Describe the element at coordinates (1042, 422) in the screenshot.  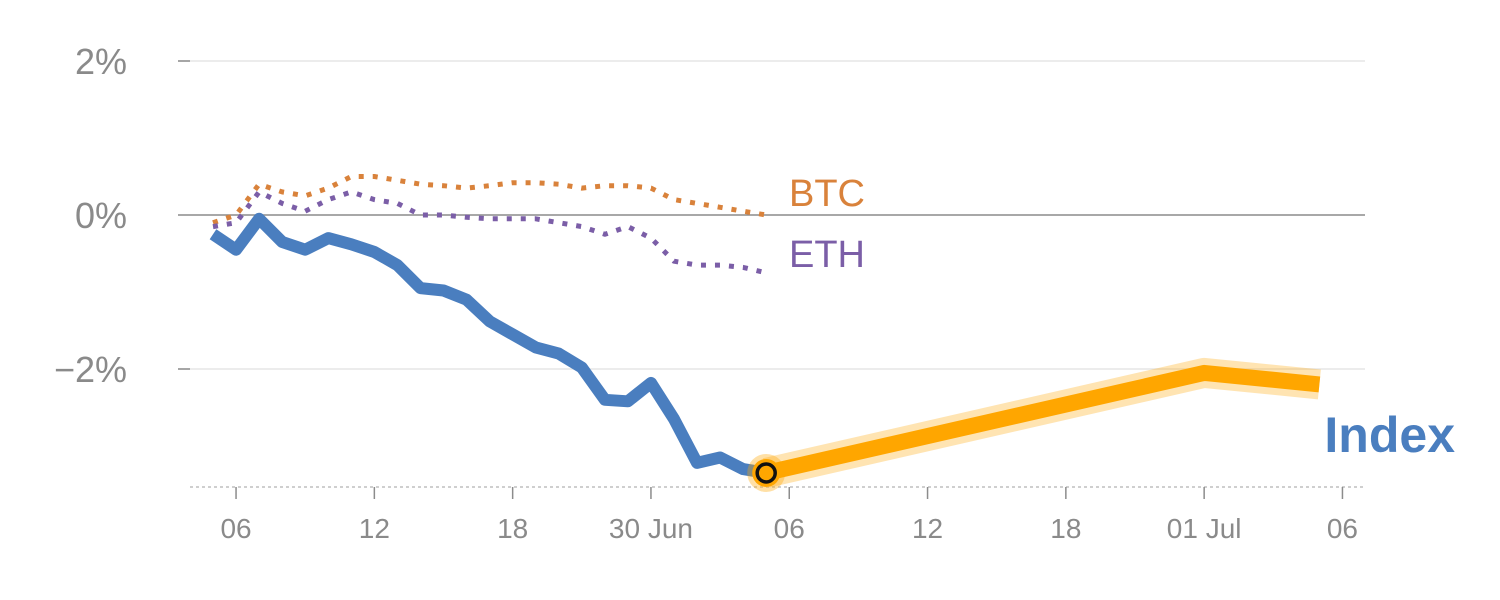
I see `index-forecast-line` at that location.